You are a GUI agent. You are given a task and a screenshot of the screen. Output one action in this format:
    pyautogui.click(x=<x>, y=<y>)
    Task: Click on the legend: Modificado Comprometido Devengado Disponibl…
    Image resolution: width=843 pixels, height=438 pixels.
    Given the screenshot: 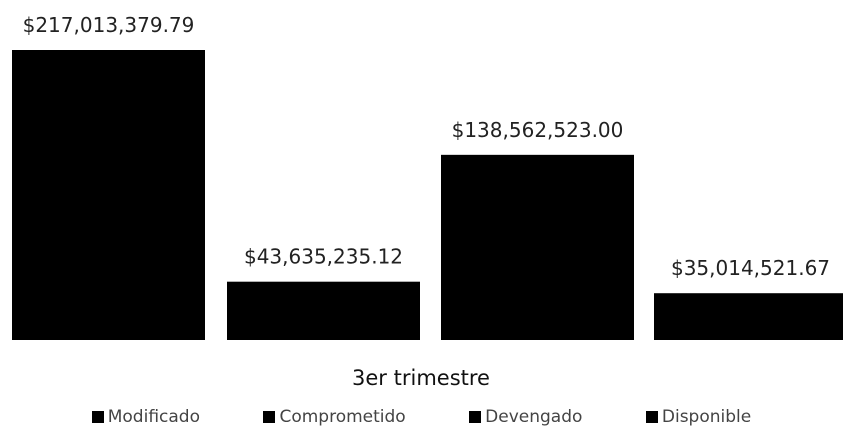 What is the action you would take?
    pyautogui.click(x=421, y=417)
    